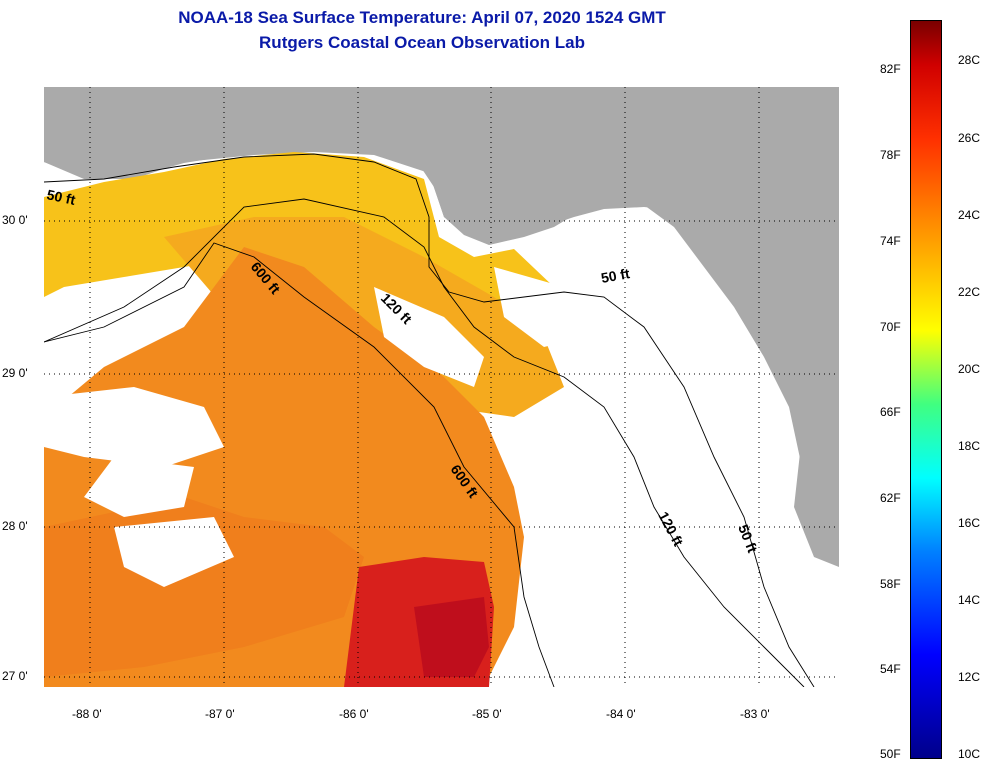 This screenshot has height=770, width=992. Describe the element at coordinates (969, 600) in the screenshot. I see `cb-c-14: 14C` at that location.